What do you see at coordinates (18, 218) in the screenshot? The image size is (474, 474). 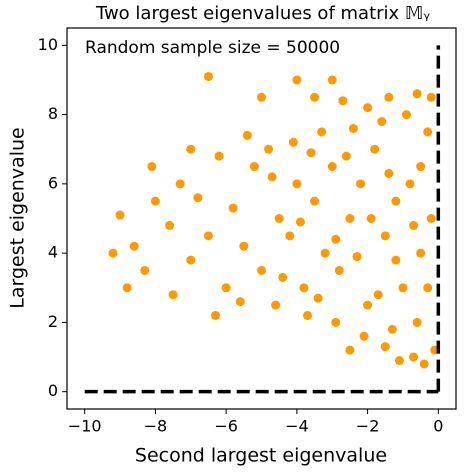 I see `y-axis-label: Largest eigenvalue` at bounding box center [18, 218].